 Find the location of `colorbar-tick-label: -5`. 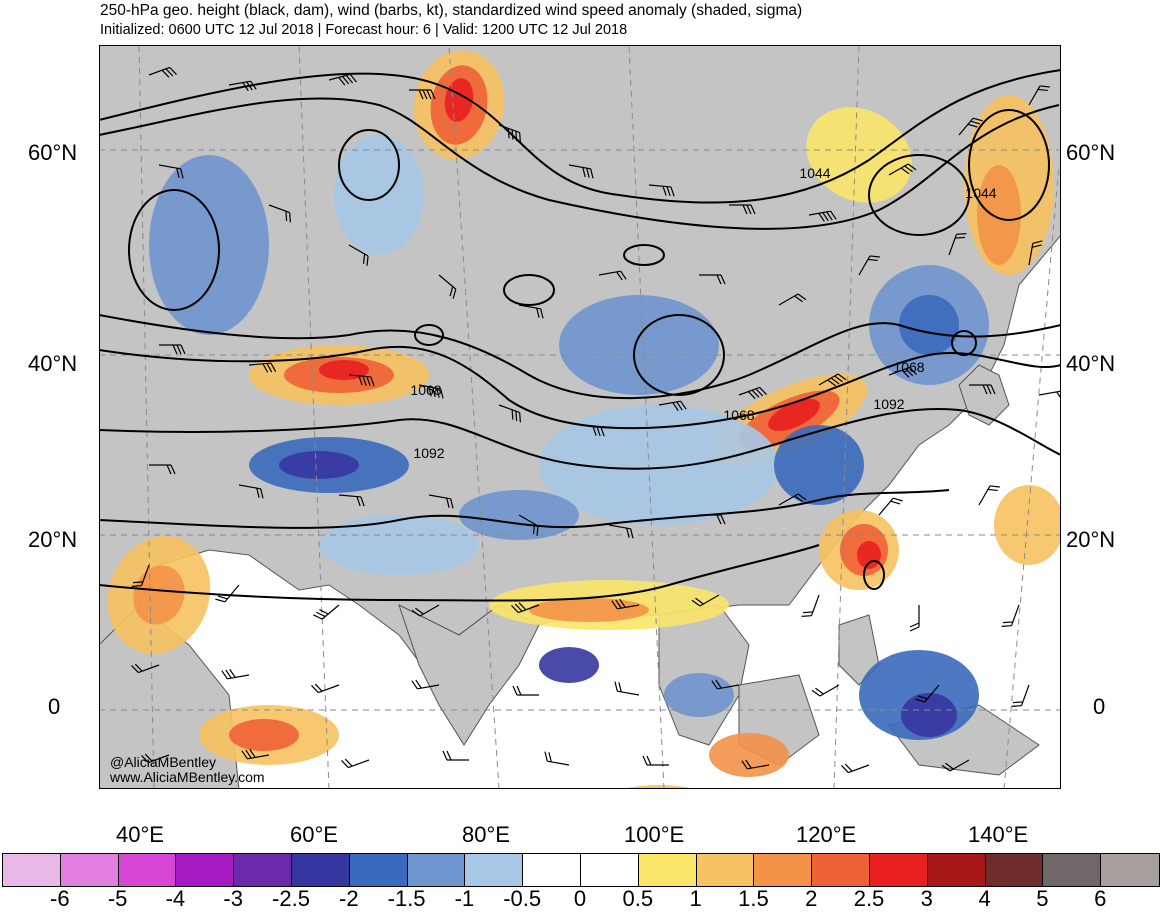

colorbar-tick-label: -5 is located at coordinates (117, 898).